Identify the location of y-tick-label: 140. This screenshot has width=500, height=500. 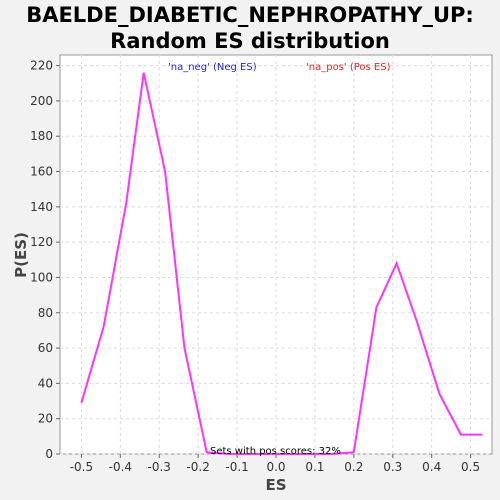
(41, 207).